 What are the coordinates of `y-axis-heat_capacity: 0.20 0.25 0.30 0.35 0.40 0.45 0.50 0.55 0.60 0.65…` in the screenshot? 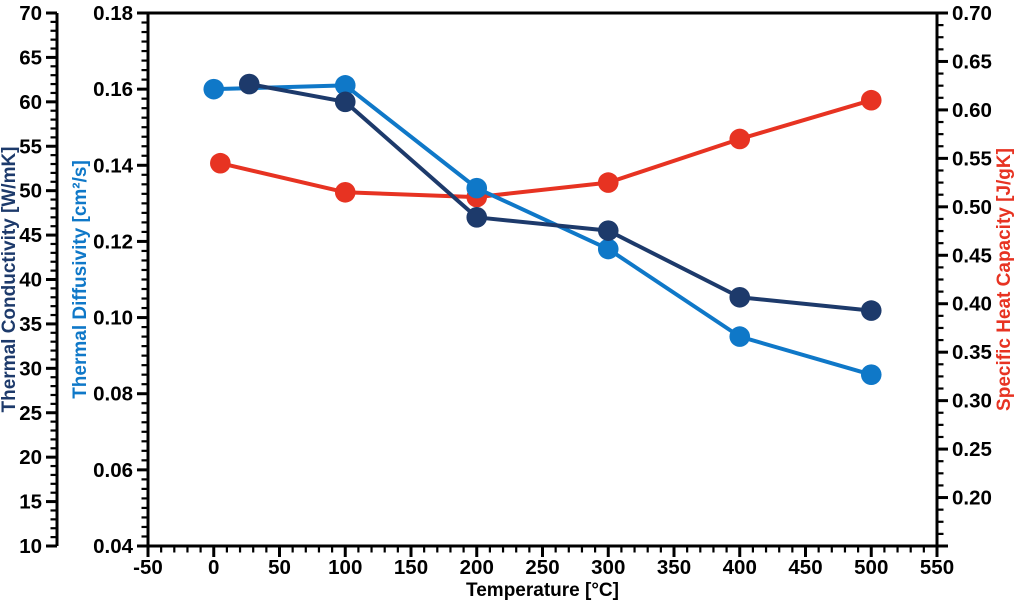 It's located at (976, 275).